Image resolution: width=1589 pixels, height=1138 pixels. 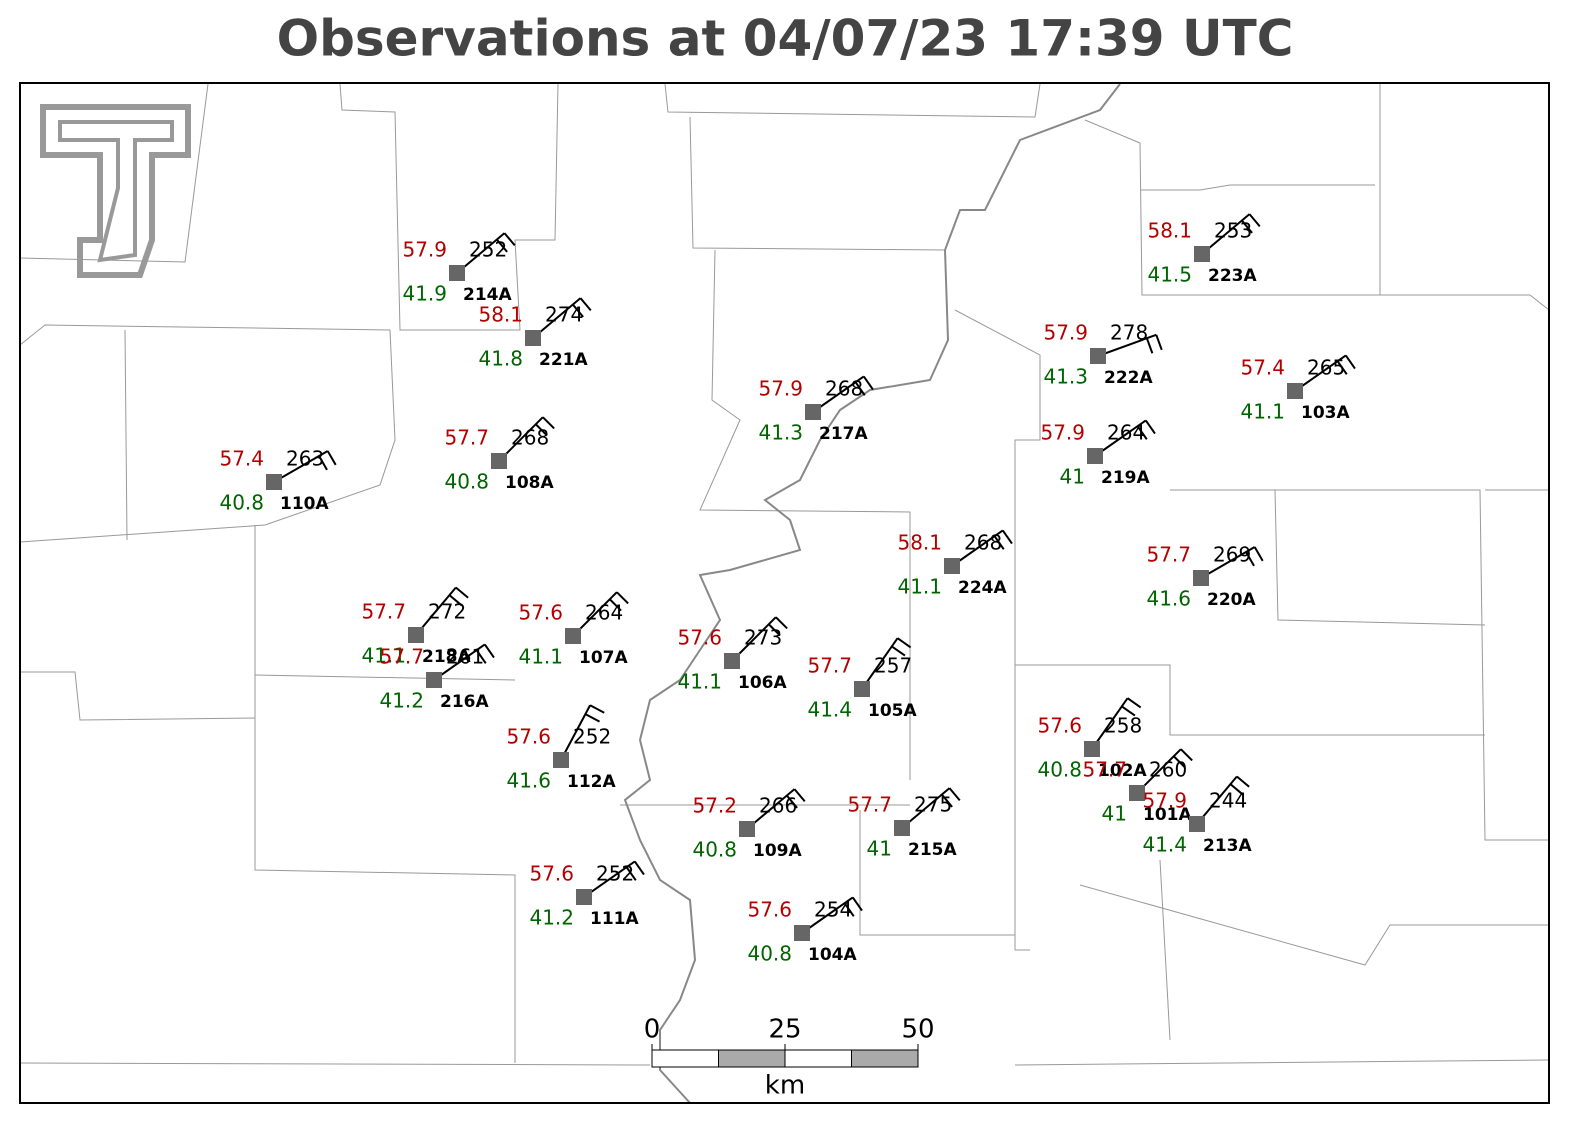 What do you see at coordinates (551, 874) in the screenshot?
I see `temperature: 57.6` at bounding box center [551, 874].